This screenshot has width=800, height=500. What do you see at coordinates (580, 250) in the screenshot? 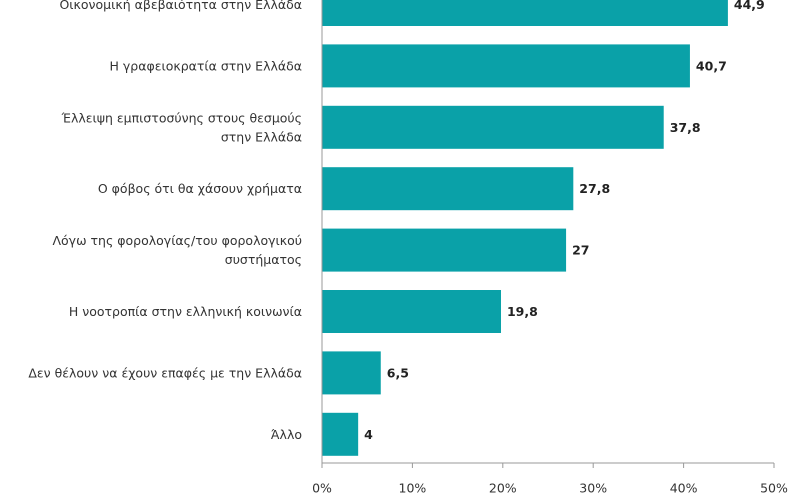
I see `data-label: 27` at bounding box center [580, 250].